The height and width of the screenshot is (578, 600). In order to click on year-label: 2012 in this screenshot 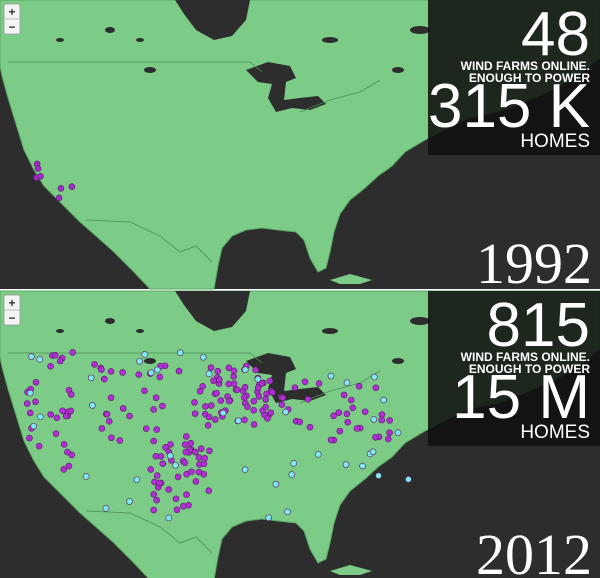, I will do `click(534, 550)`.